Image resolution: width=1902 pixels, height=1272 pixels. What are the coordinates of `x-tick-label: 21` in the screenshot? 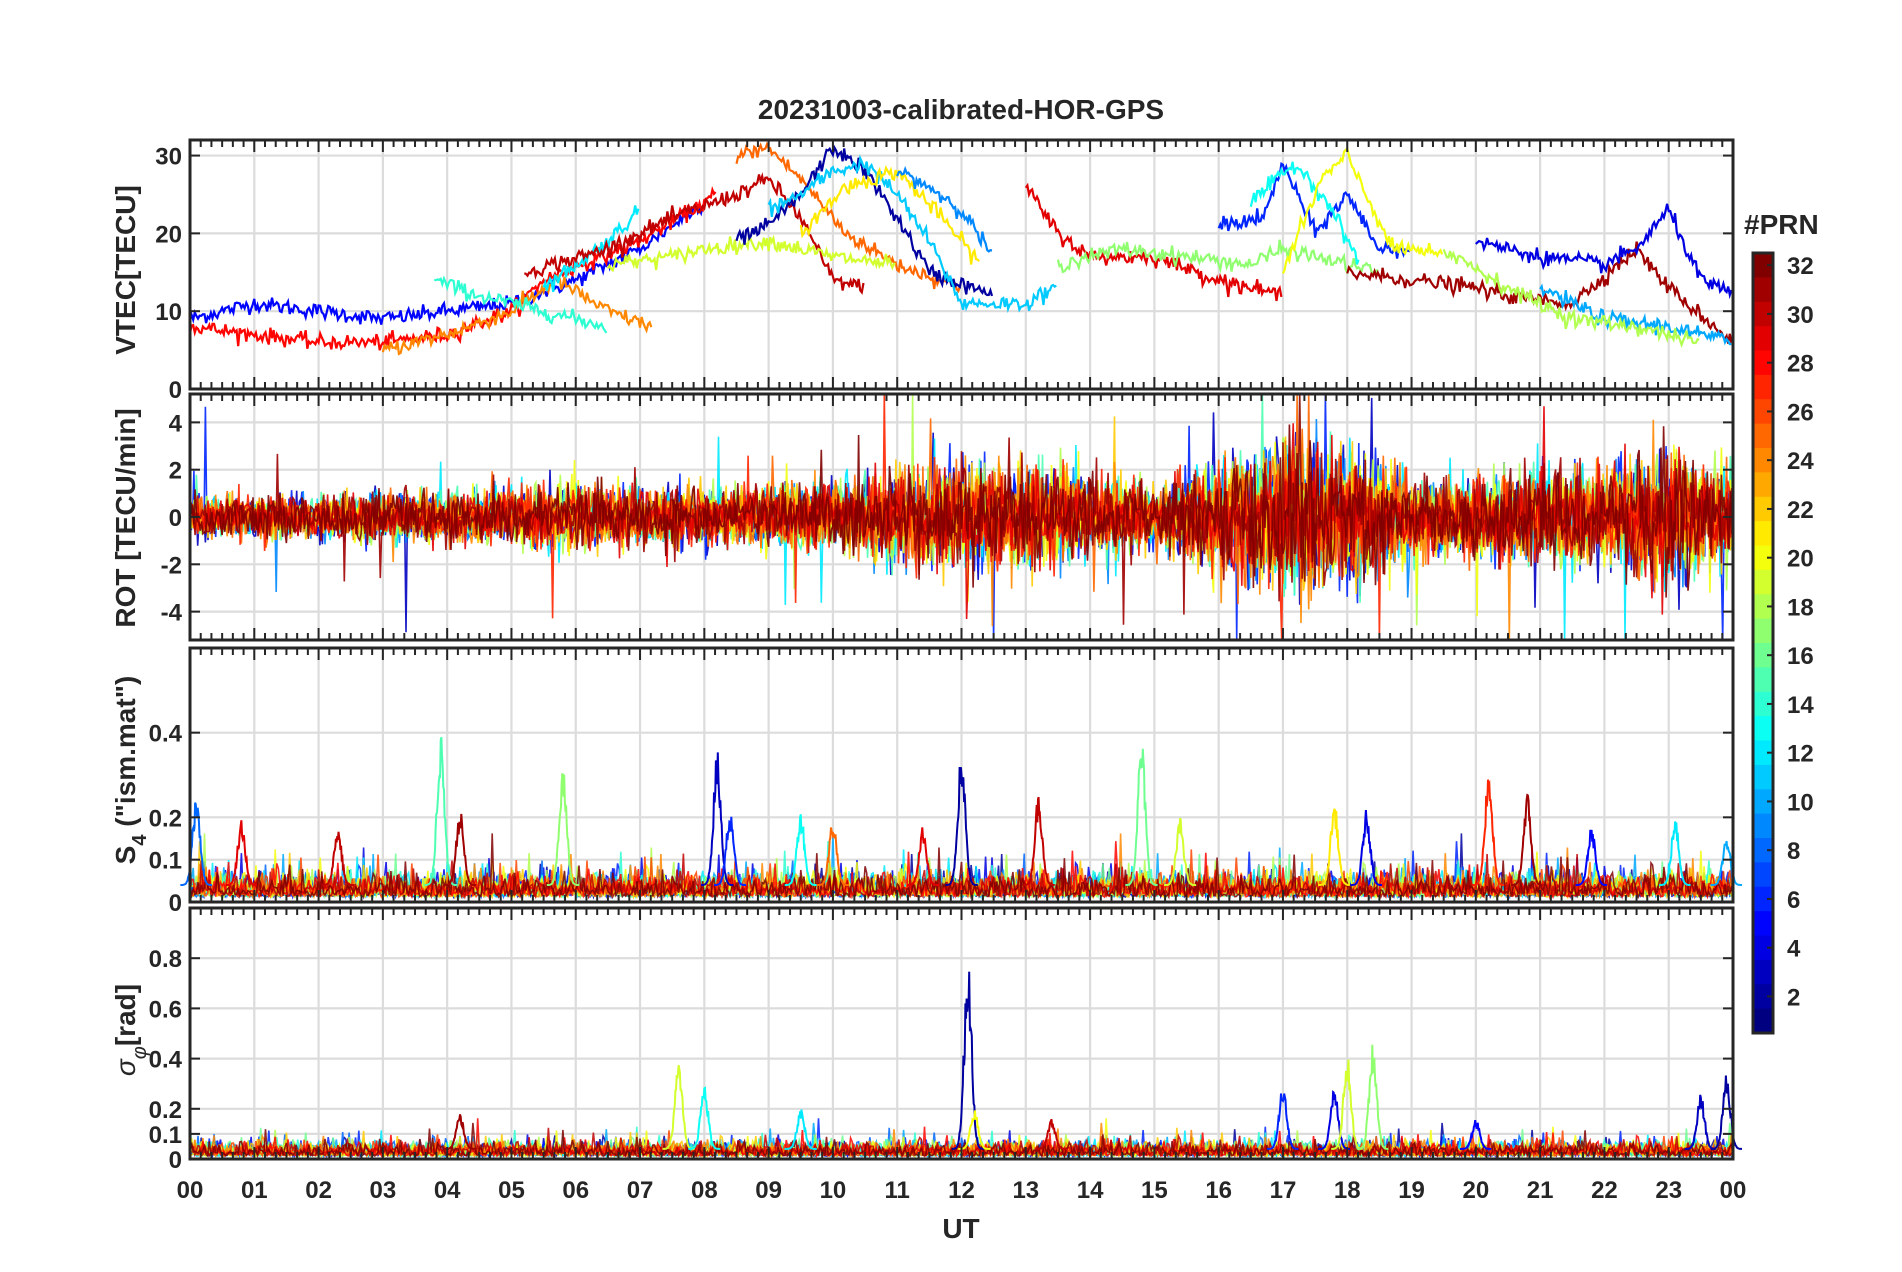 It's located at (1540, 1190).